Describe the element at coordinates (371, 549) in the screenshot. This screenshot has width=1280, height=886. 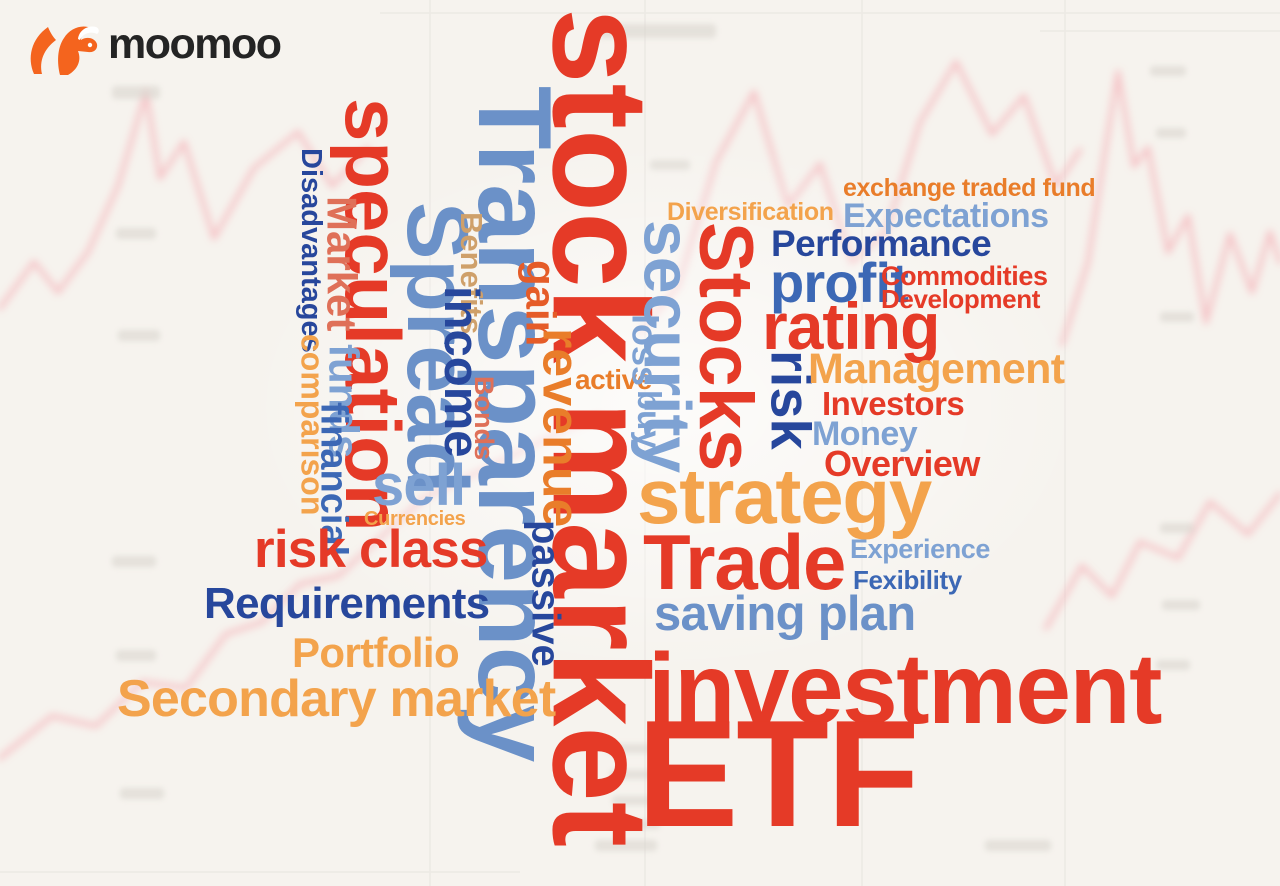
I see `word-risk-class: risk class` at that location.